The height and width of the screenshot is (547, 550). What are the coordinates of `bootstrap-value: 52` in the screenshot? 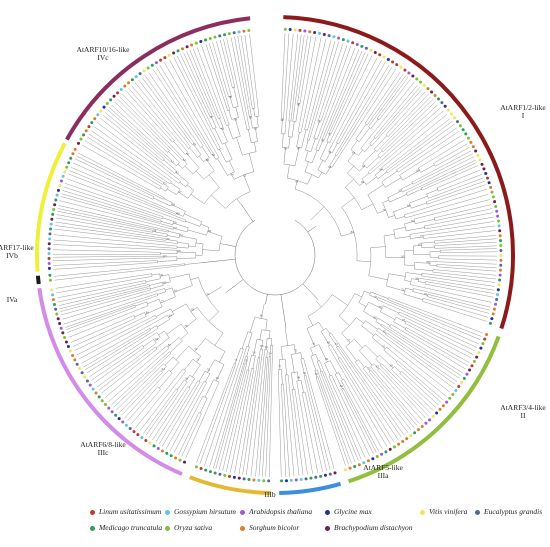 It's located at (209, 370).